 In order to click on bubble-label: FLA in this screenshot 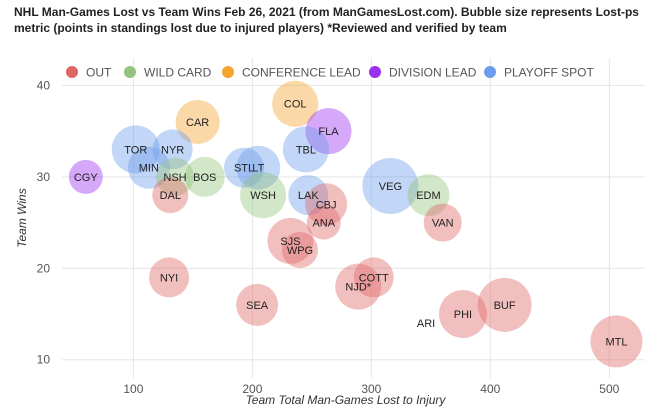, I will do `click(328, 132)`.